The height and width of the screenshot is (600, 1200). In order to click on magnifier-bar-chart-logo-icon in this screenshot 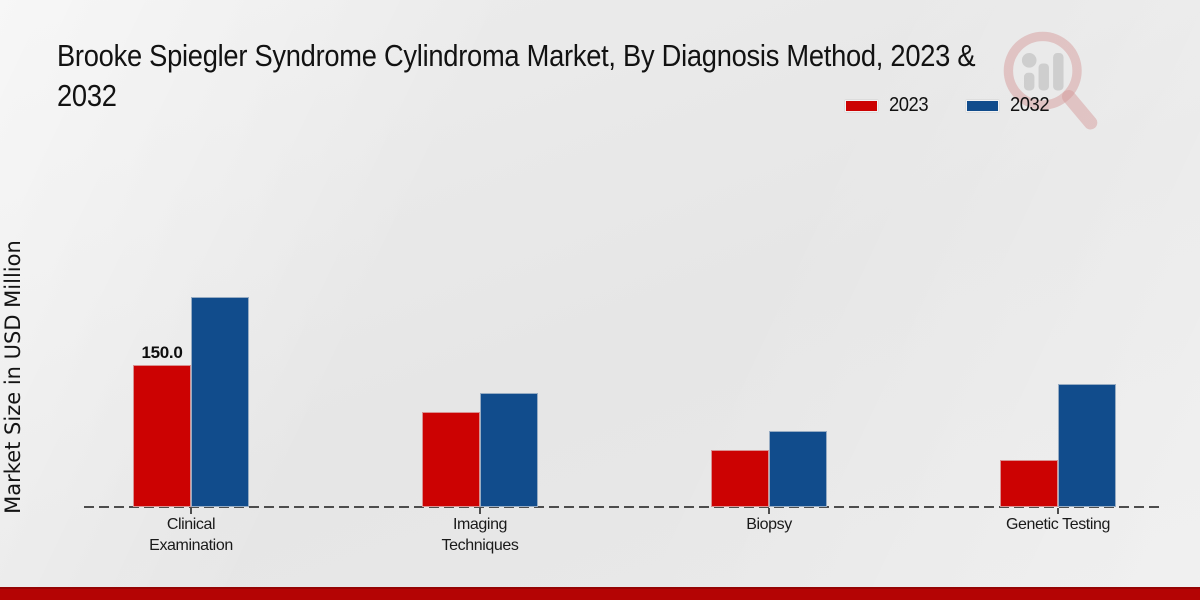, I will do `click(1050, 80)`.